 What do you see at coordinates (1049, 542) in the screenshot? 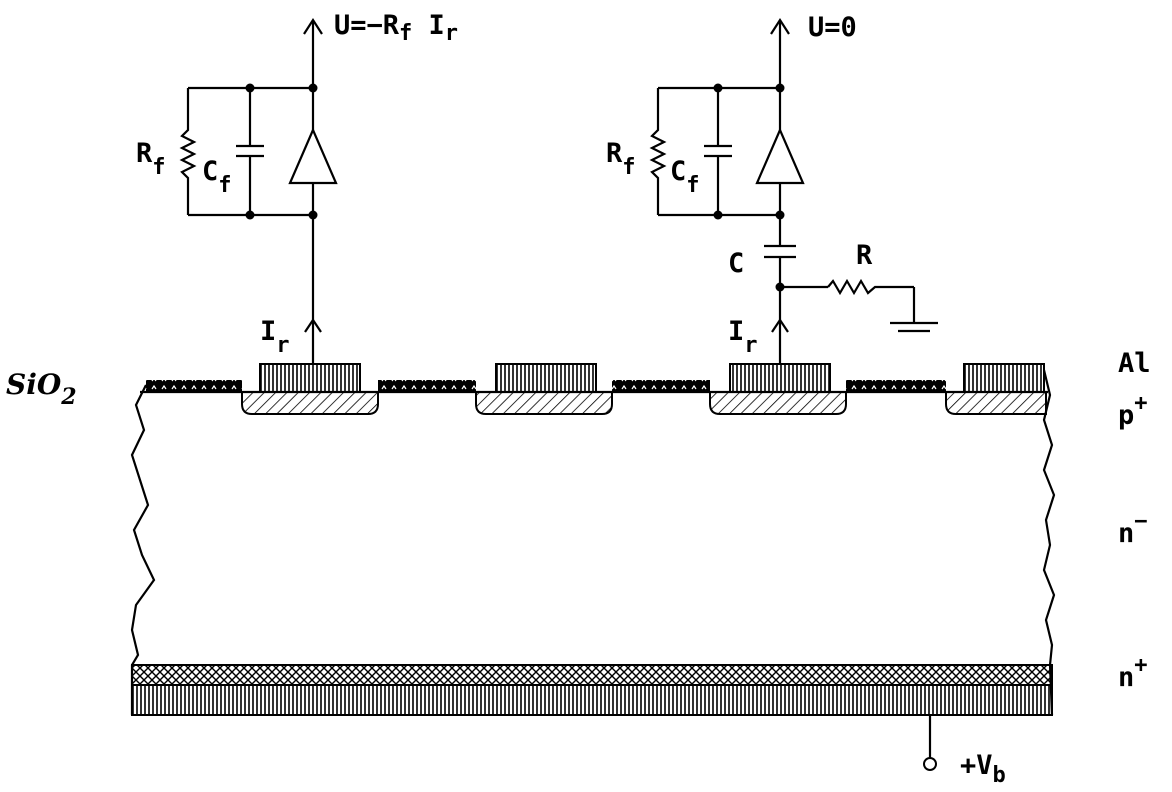
I see `right-break-edge` at bounding box center [1049, 542].